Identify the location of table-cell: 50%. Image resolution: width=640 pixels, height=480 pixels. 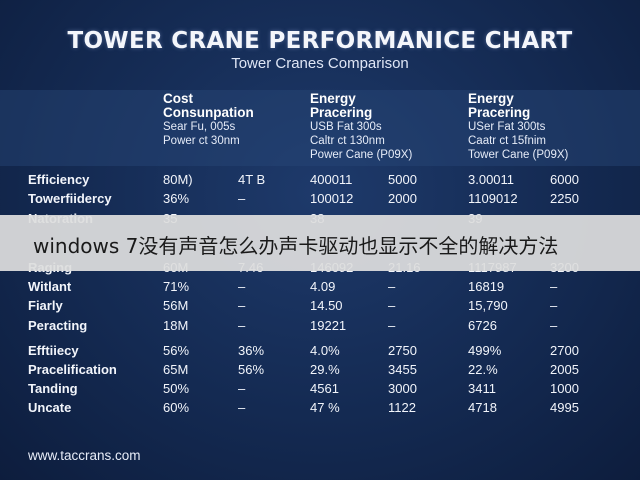
(176, 388).